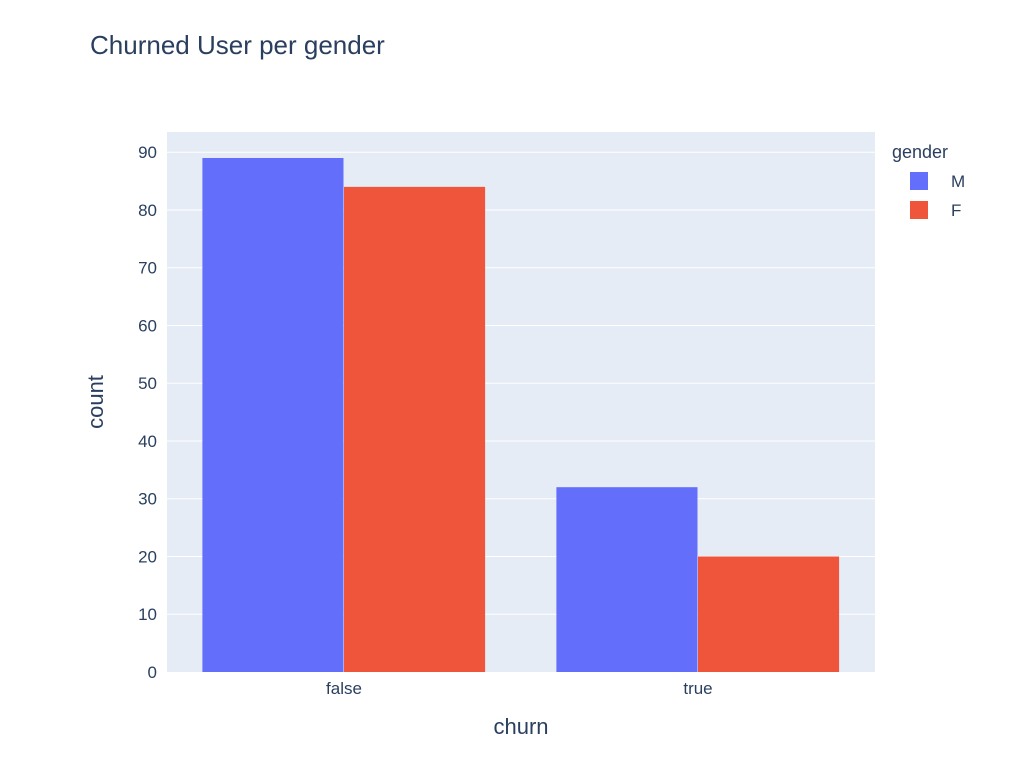 The width and height of the screenshot is (1024, 772). Describe the element at coordinates (769, 614) in the screenshot. I see `bar-F-true` at that location.